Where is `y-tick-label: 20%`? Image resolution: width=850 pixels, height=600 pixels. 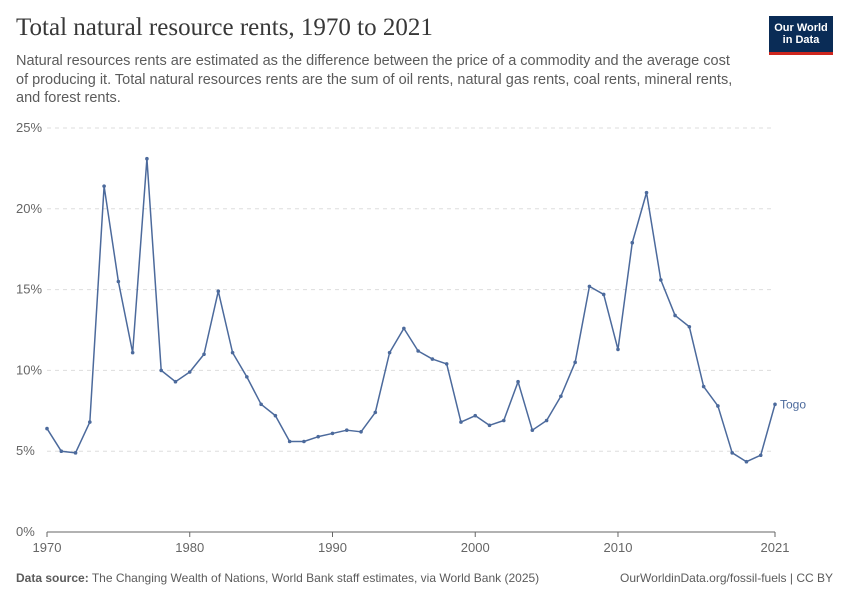
y-tick-label: 20% is located at coordinates (29, 208).